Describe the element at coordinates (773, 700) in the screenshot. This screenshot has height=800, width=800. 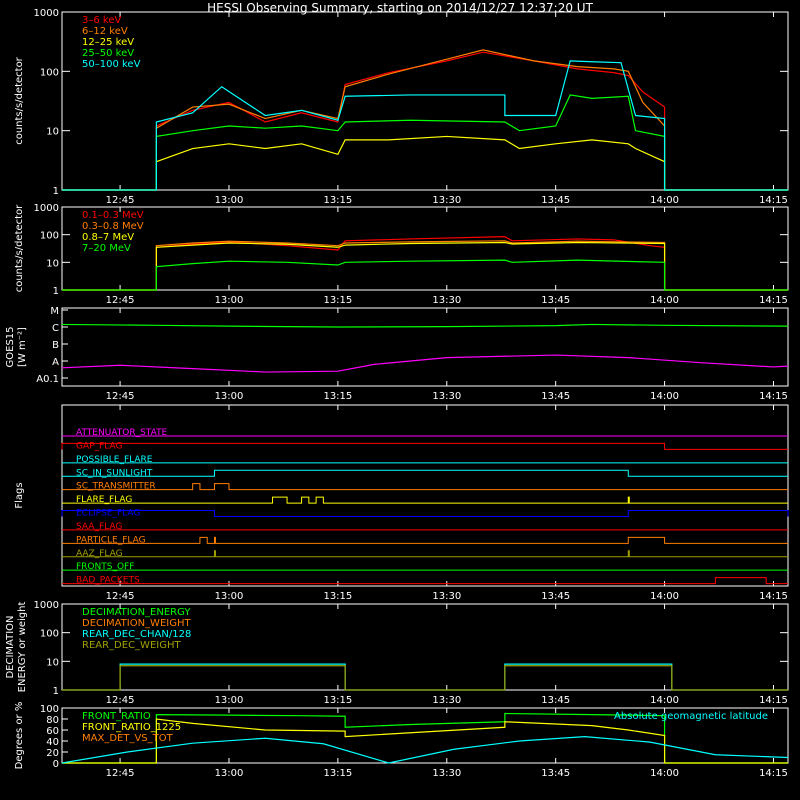
I see `x-tick-label-decimation: 14:15` at that location.